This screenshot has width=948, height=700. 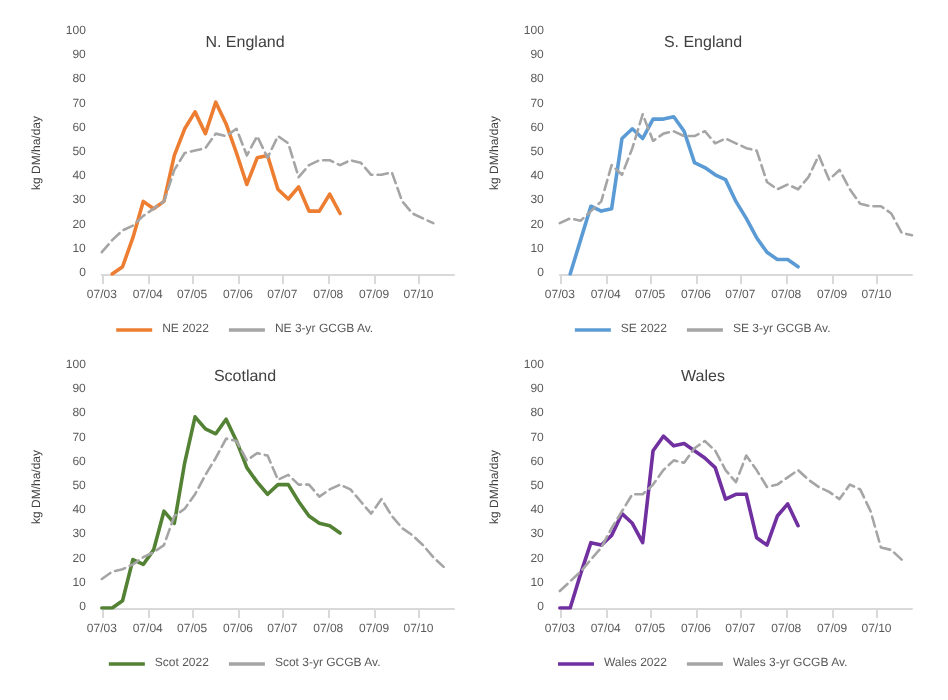 I want to click on chart-title: Scotland, so click(x=245, y=376).